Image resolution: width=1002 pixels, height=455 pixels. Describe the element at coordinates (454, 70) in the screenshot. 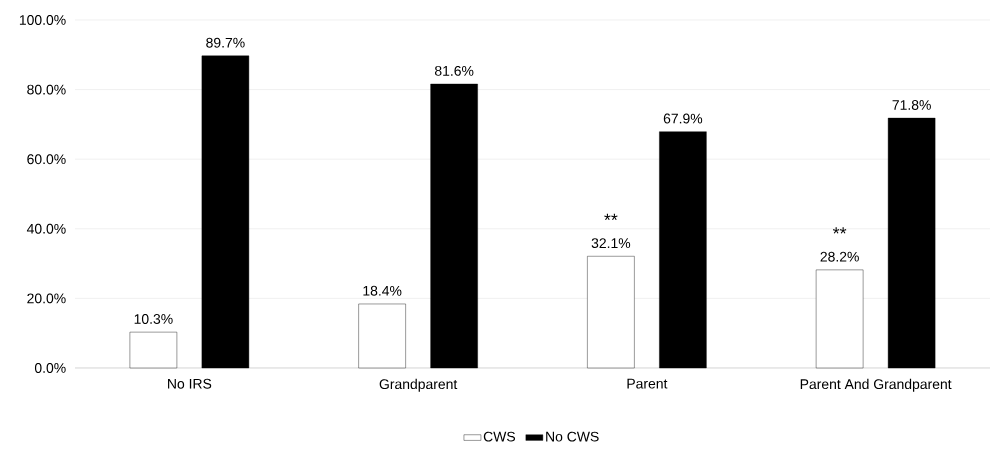

I see `data-label: 81.6%` at that location.